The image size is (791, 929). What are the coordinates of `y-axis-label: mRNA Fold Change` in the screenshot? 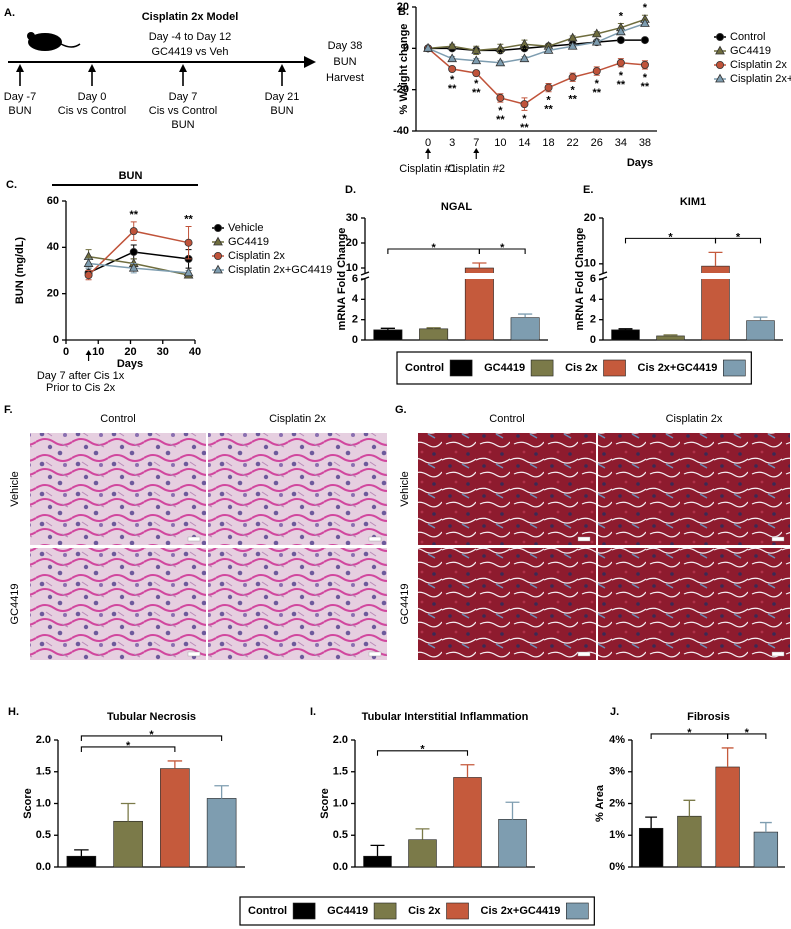 It's located at (580, 279).